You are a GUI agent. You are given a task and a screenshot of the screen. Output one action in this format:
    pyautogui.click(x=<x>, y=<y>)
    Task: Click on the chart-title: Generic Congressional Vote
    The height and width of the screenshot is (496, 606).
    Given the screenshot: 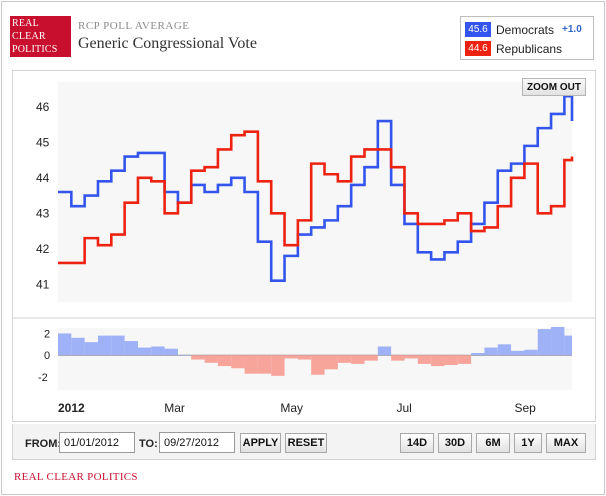 What is the action you would take?
    pyautogui.click(x=167, y=43)
    